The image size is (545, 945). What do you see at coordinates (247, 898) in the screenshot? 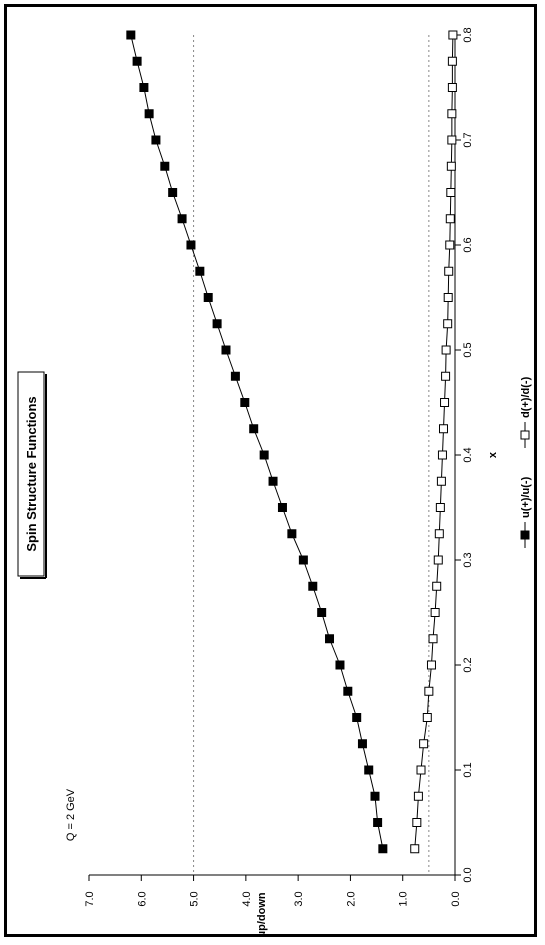
I see `y-tick-label: 4.0` at bounding box center [247, 898].